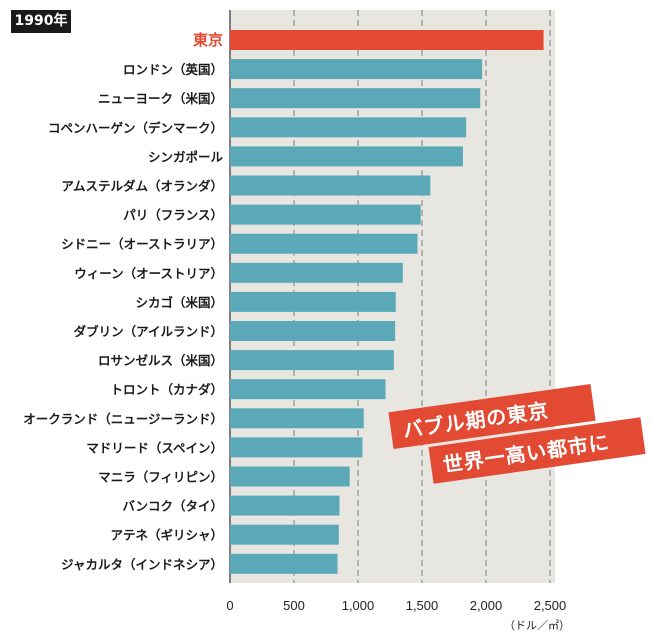 Image resolution: width=651 pixels, height=637 pixels. I want to click on category-label: シドニー（オーストラリア）, so click(142, 244).